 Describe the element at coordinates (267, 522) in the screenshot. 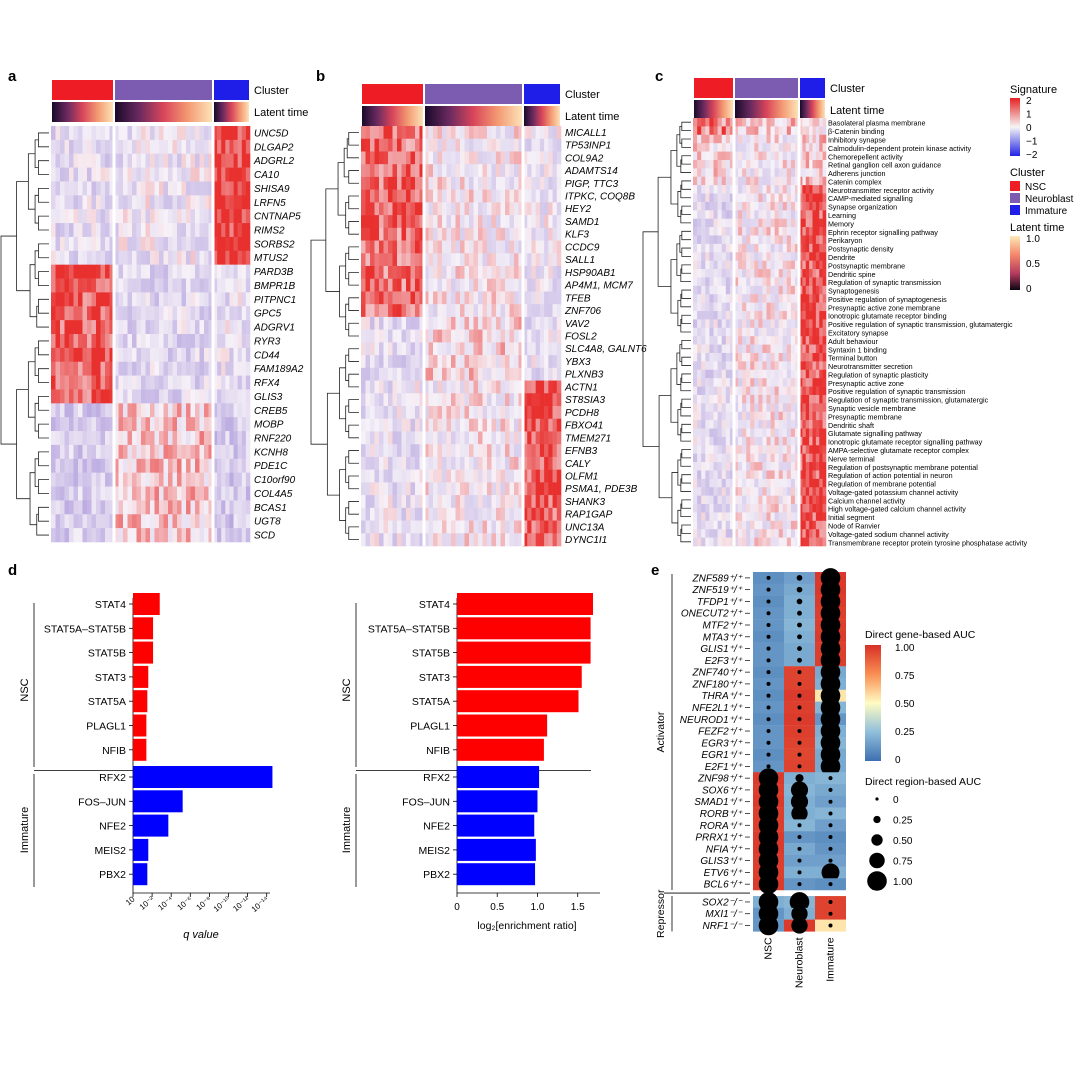

I see `a-row-label: UGT8` at that location.